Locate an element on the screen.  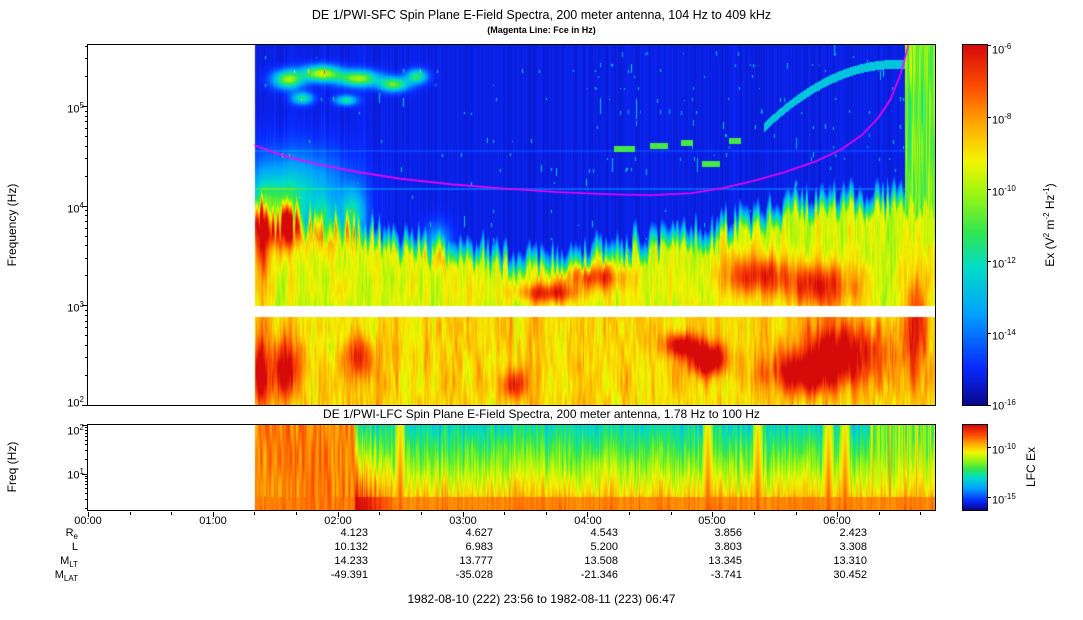
sfc-cbtick-1e-8: 10-8 is located at coordinates (1002, 119).